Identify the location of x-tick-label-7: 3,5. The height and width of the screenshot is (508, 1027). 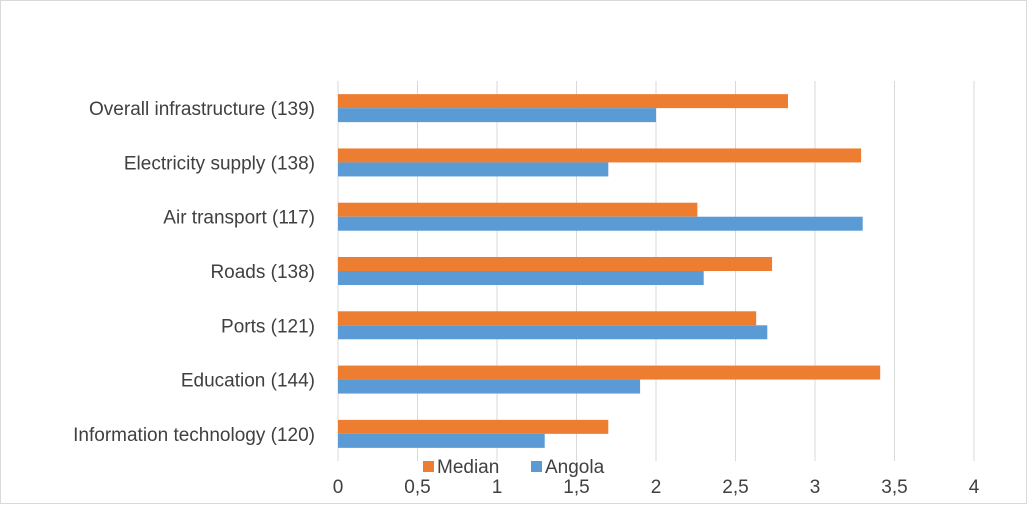
(894, 487).